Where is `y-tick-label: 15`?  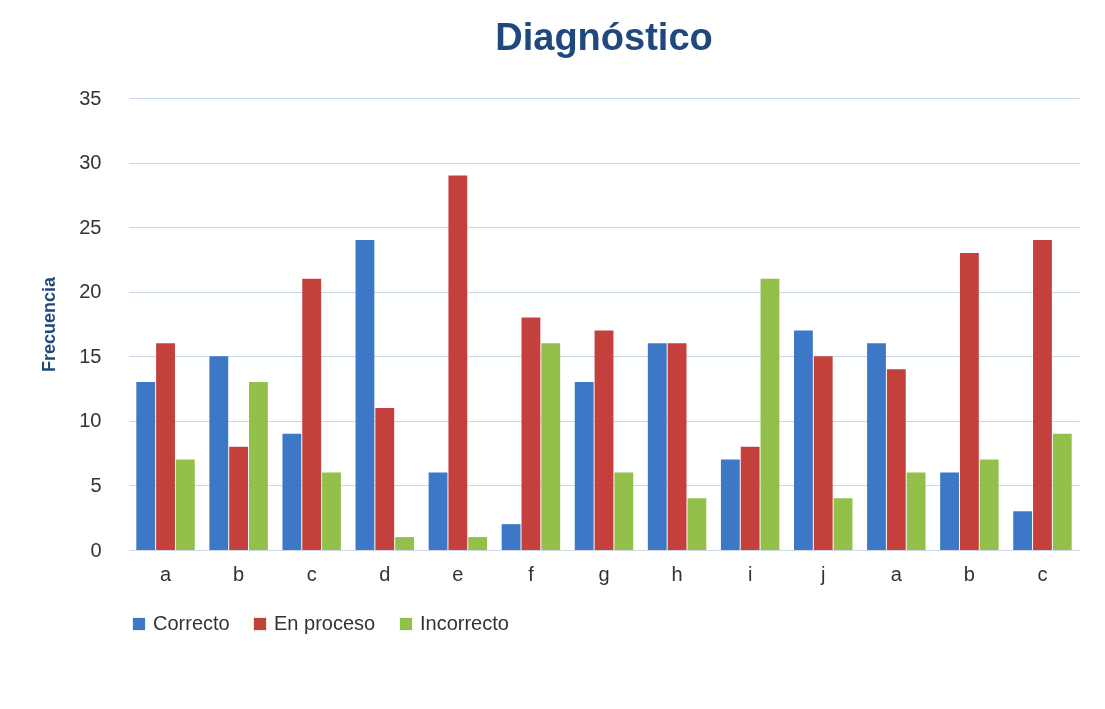
y-tick-label: 15 is located at coordinates (90, 355).